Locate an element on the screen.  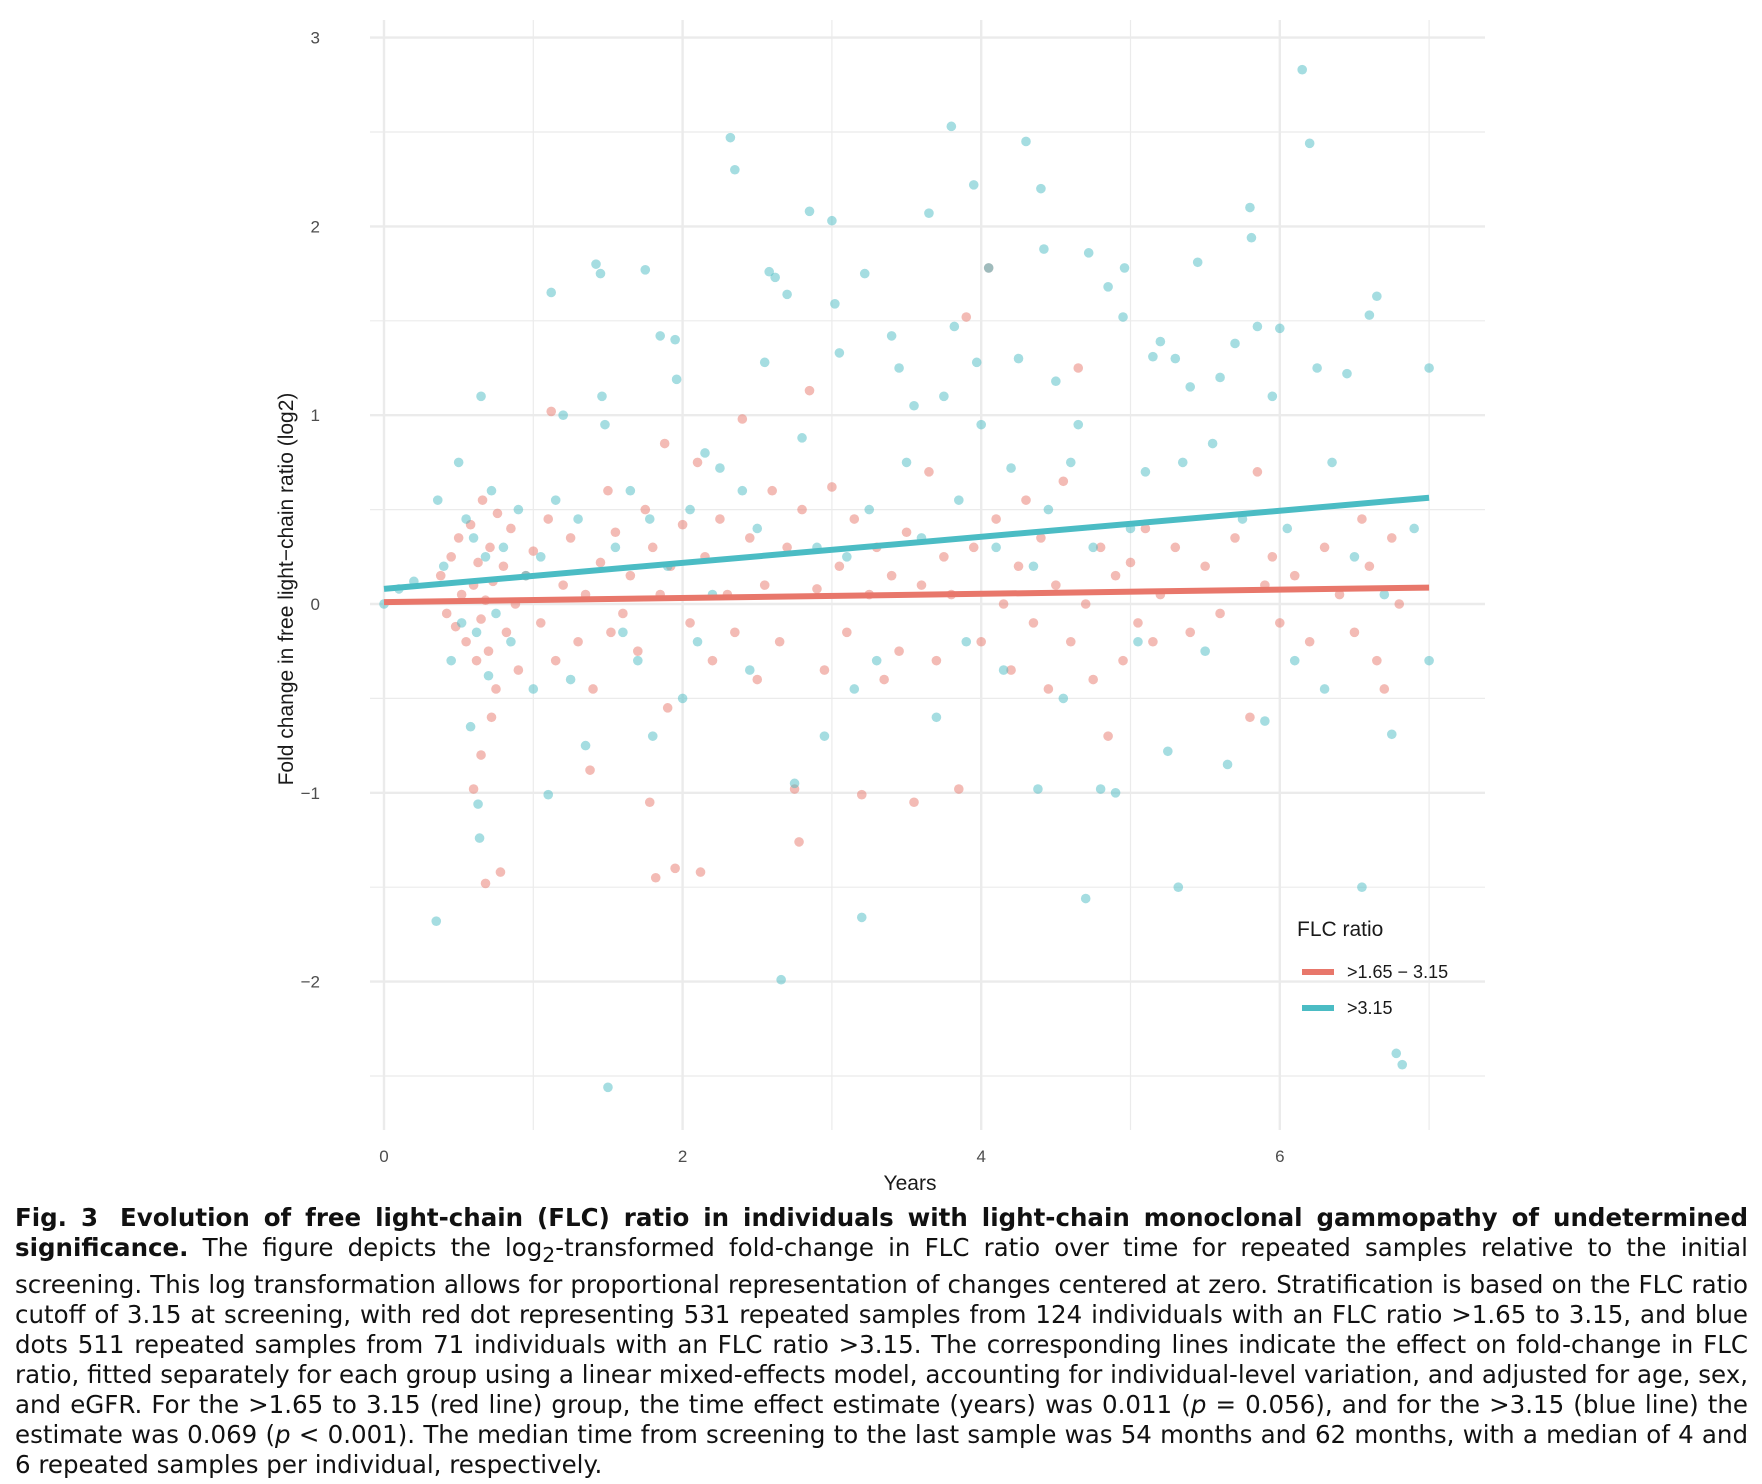
y-tick-label: −1 is located at coordinates (310, 793).